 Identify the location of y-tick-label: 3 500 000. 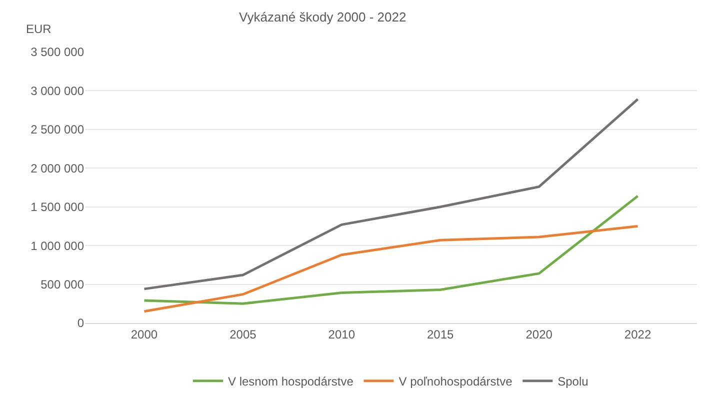
(57, 52).